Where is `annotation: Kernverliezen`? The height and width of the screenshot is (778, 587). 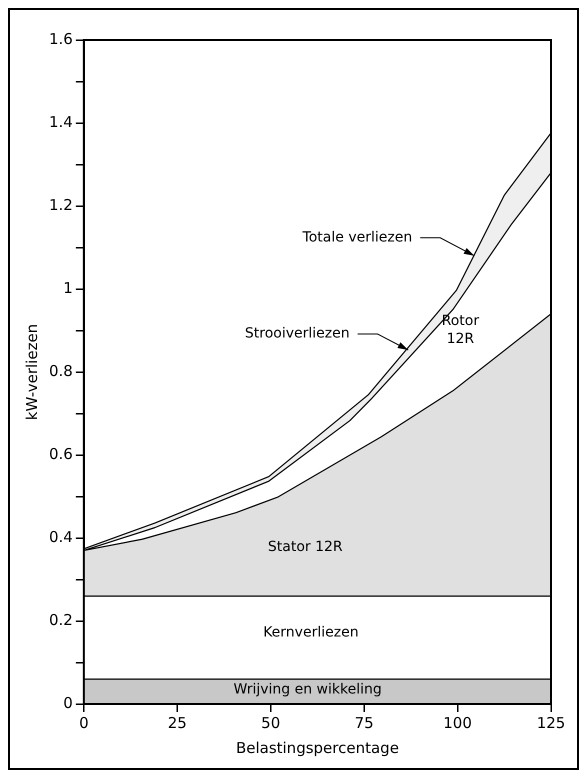
annotation: Kernverliezen is located at coordinates (311, 632).